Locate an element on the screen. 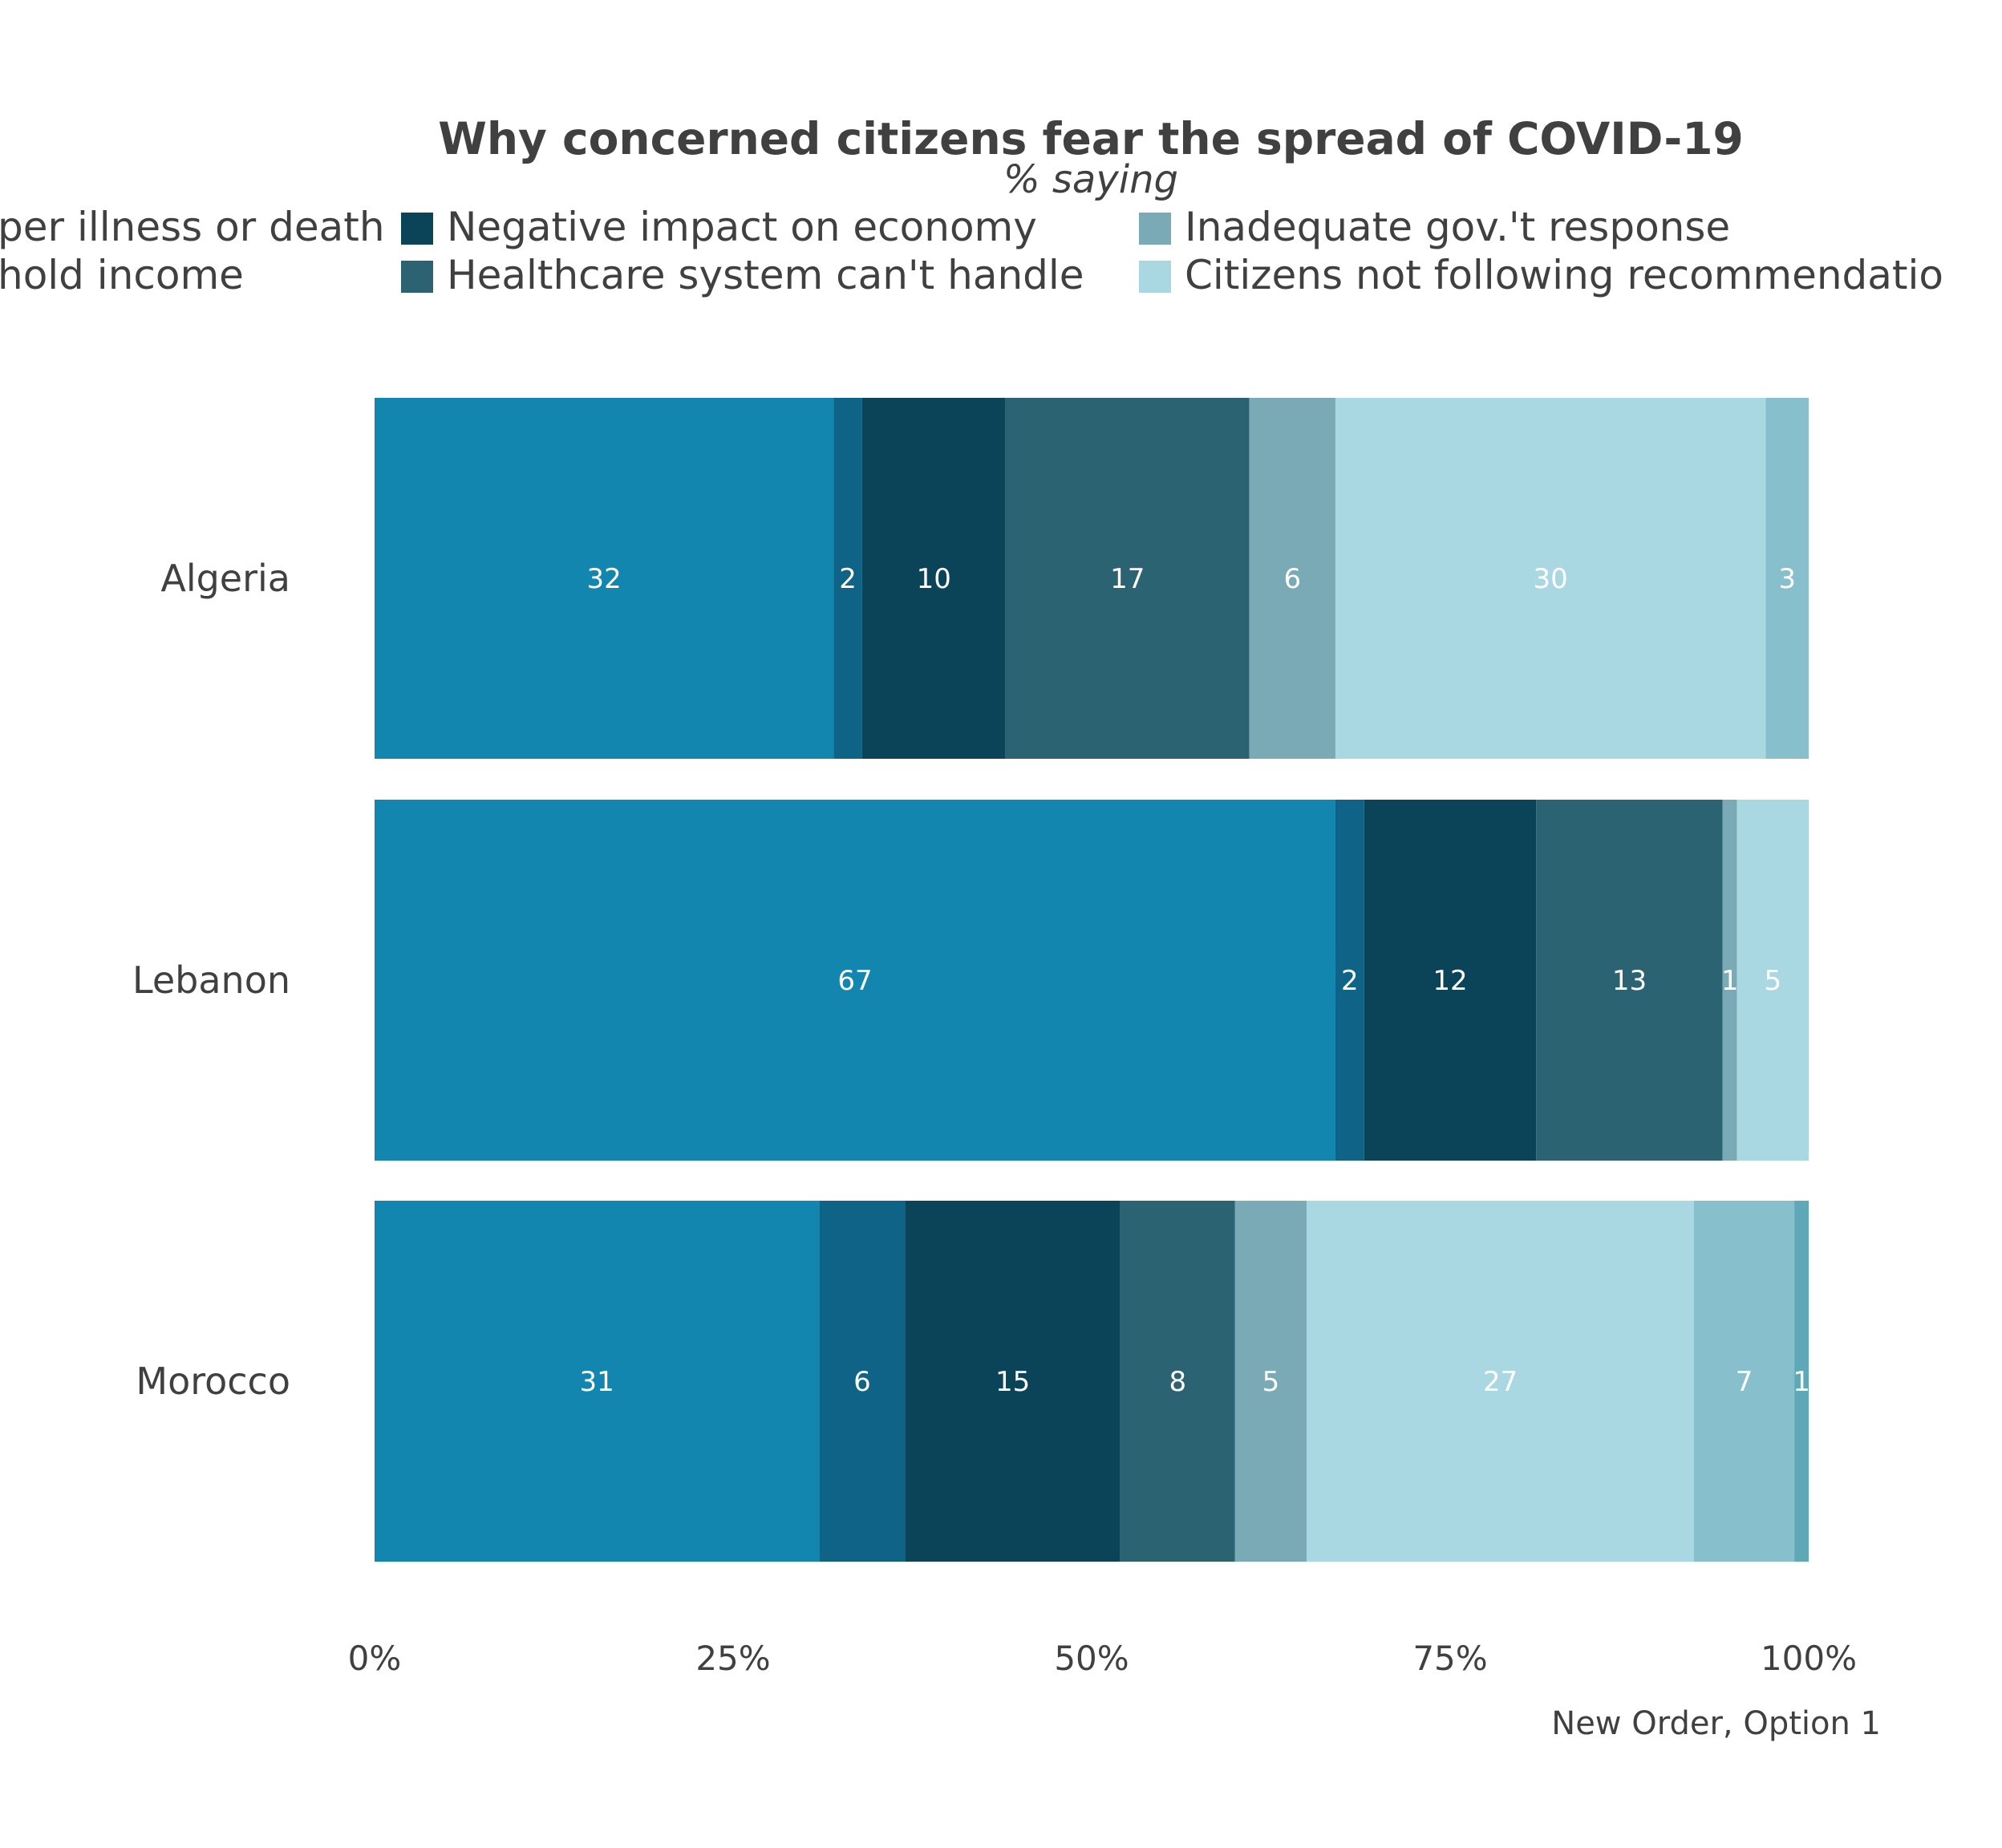  category-label: Morocco is located at coordinates (213, 1381).